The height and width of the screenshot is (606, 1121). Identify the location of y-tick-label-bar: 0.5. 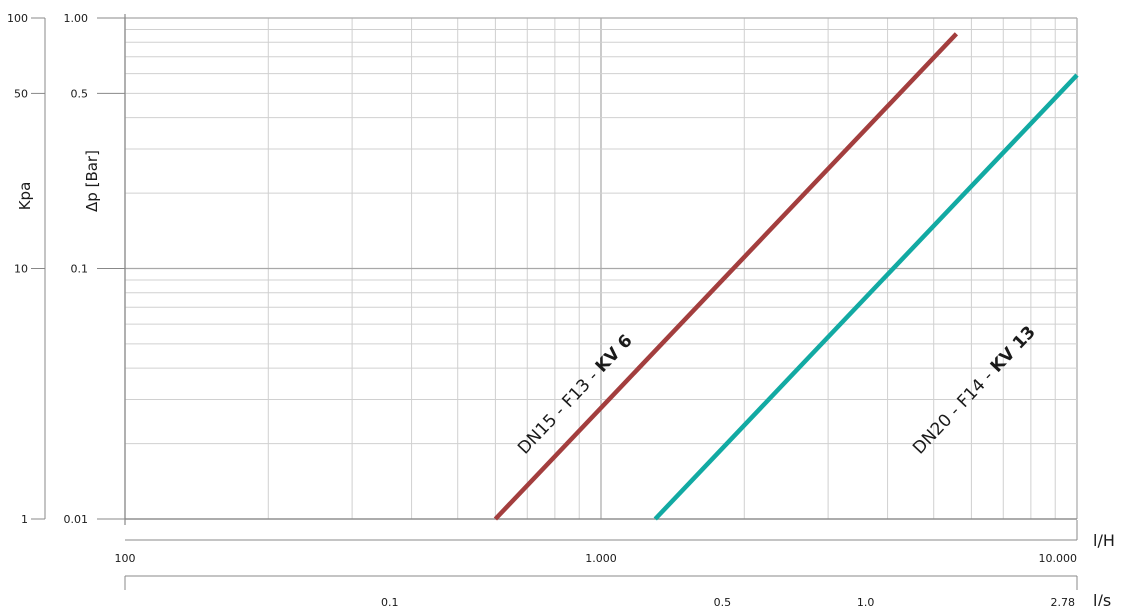
(80, 93).